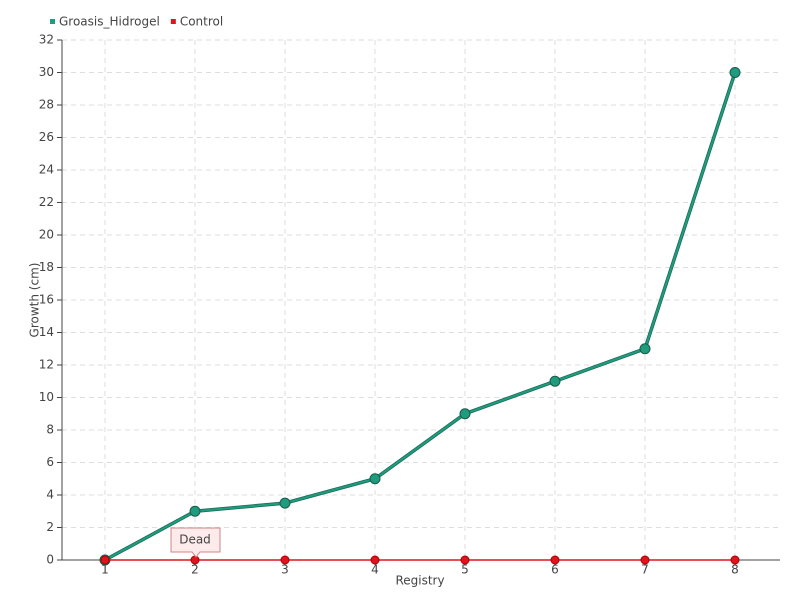 The image size is (800, 600). I want to click on y-tick-label: 24, so click(46, 170).